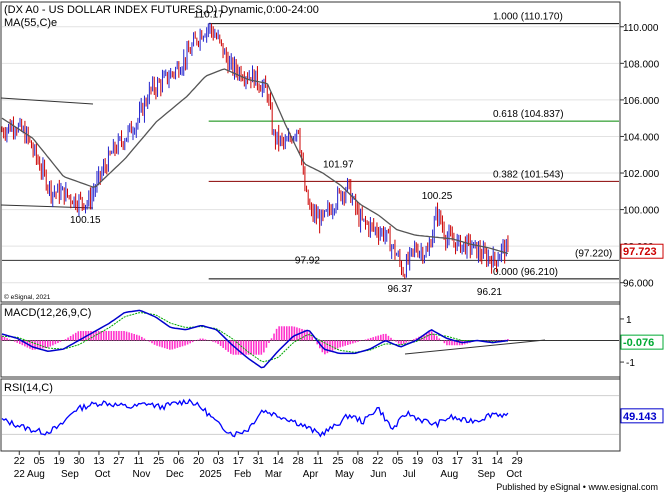  Describe the element at coordinates (274, 474) in the screenshot. I see `time-month-label: Mar` at that location.